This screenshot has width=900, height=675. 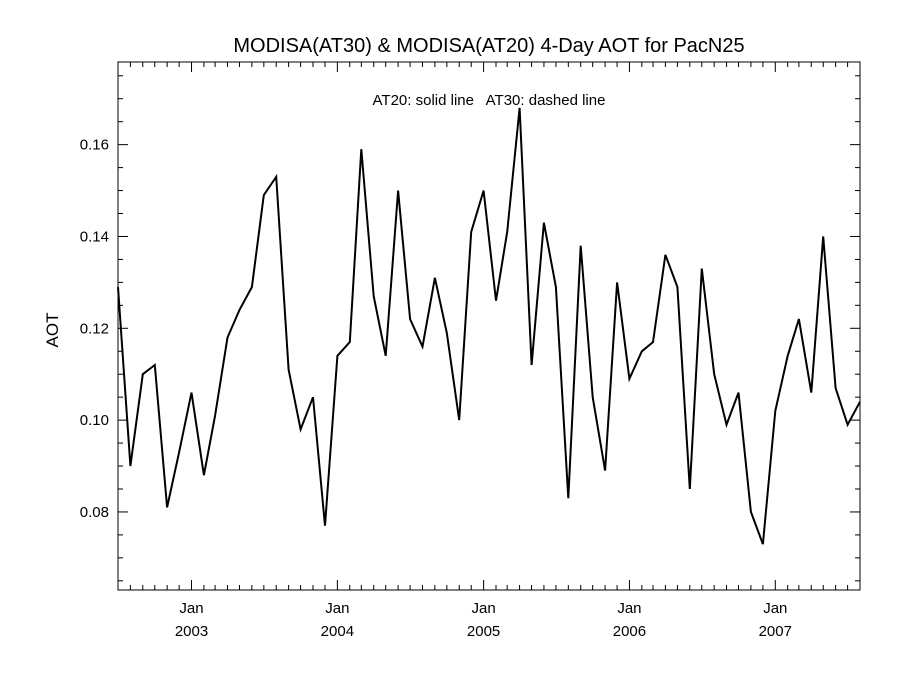 I want to click on y-tick-label: 0.08, so click(x=94, y=512).